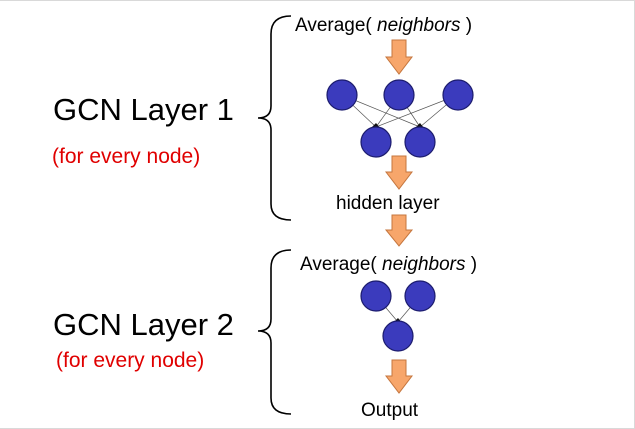 The height and width of the screenshot is (429, 635). I want to click on between-layers-arrow, so click(399, 230).